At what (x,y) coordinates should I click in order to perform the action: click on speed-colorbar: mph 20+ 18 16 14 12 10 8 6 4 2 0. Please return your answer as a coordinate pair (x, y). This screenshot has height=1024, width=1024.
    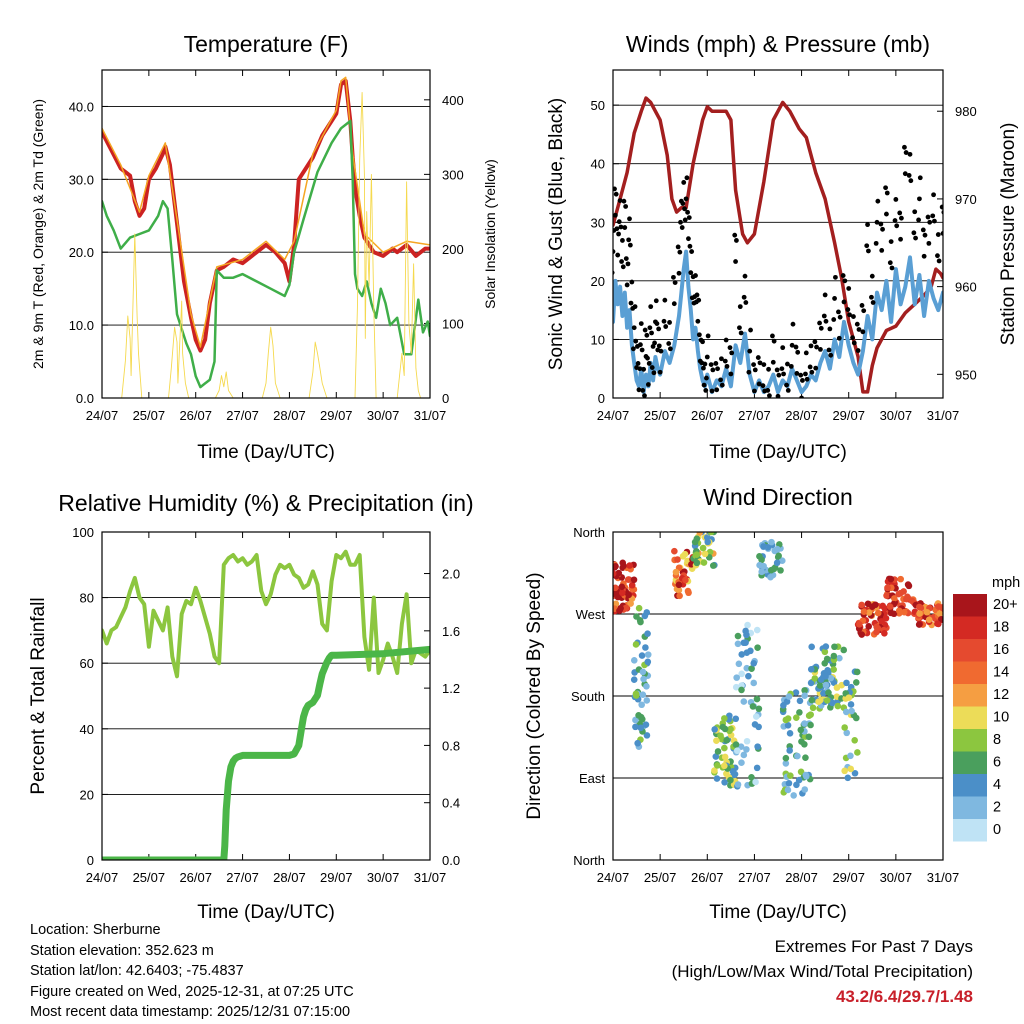
    Looking at the image, I should click on (986, 708).